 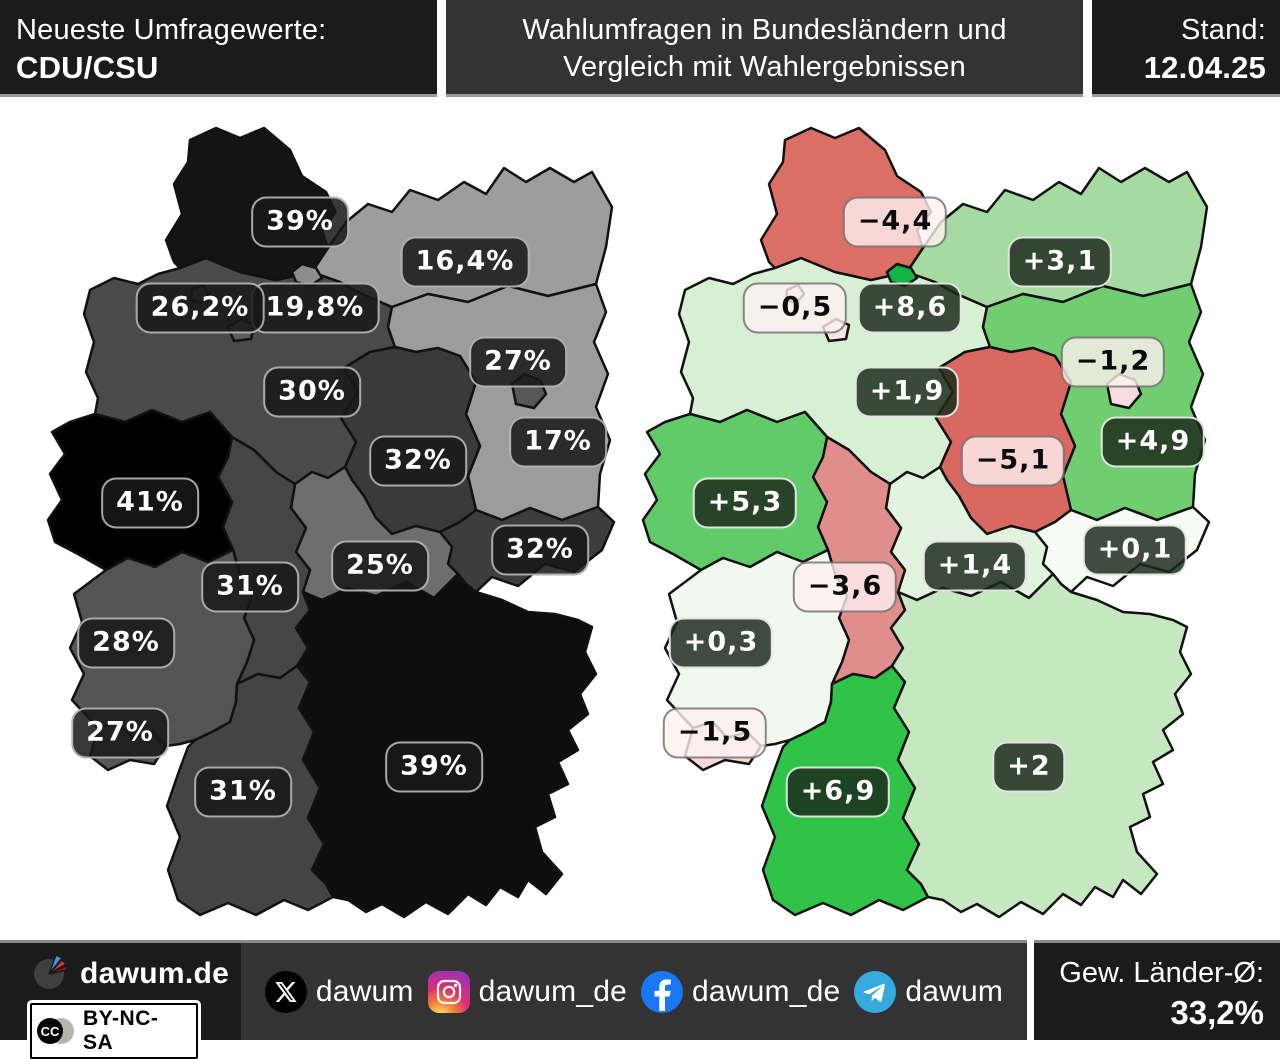 What do you see at coordinates (1223, 30) in the screenshot?
I see `date-label: Stand:` at bounding box center [1223, 30].